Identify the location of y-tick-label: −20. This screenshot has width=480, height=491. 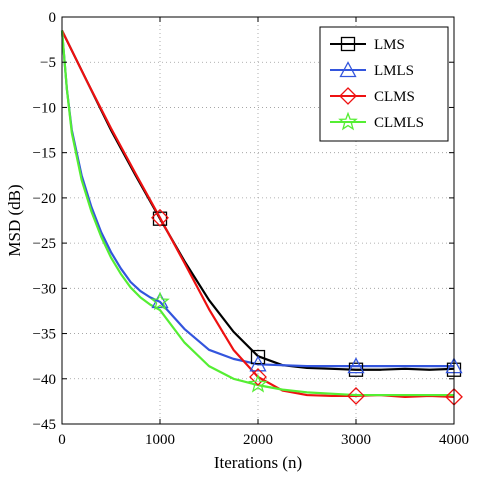
(44, 199).